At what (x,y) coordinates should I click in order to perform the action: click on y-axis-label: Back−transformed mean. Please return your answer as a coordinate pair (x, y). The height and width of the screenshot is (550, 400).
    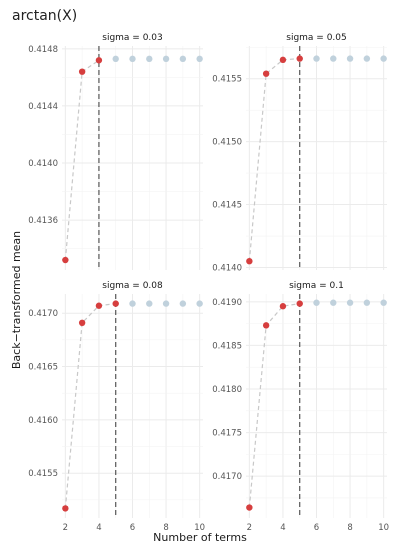
    Looking at the image, I should click on (16, 300).